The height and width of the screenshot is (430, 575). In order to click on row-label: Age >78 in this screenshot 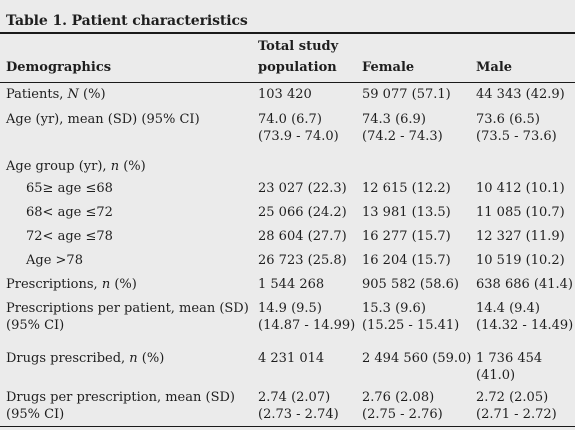, I will do `click(129, 260)`.